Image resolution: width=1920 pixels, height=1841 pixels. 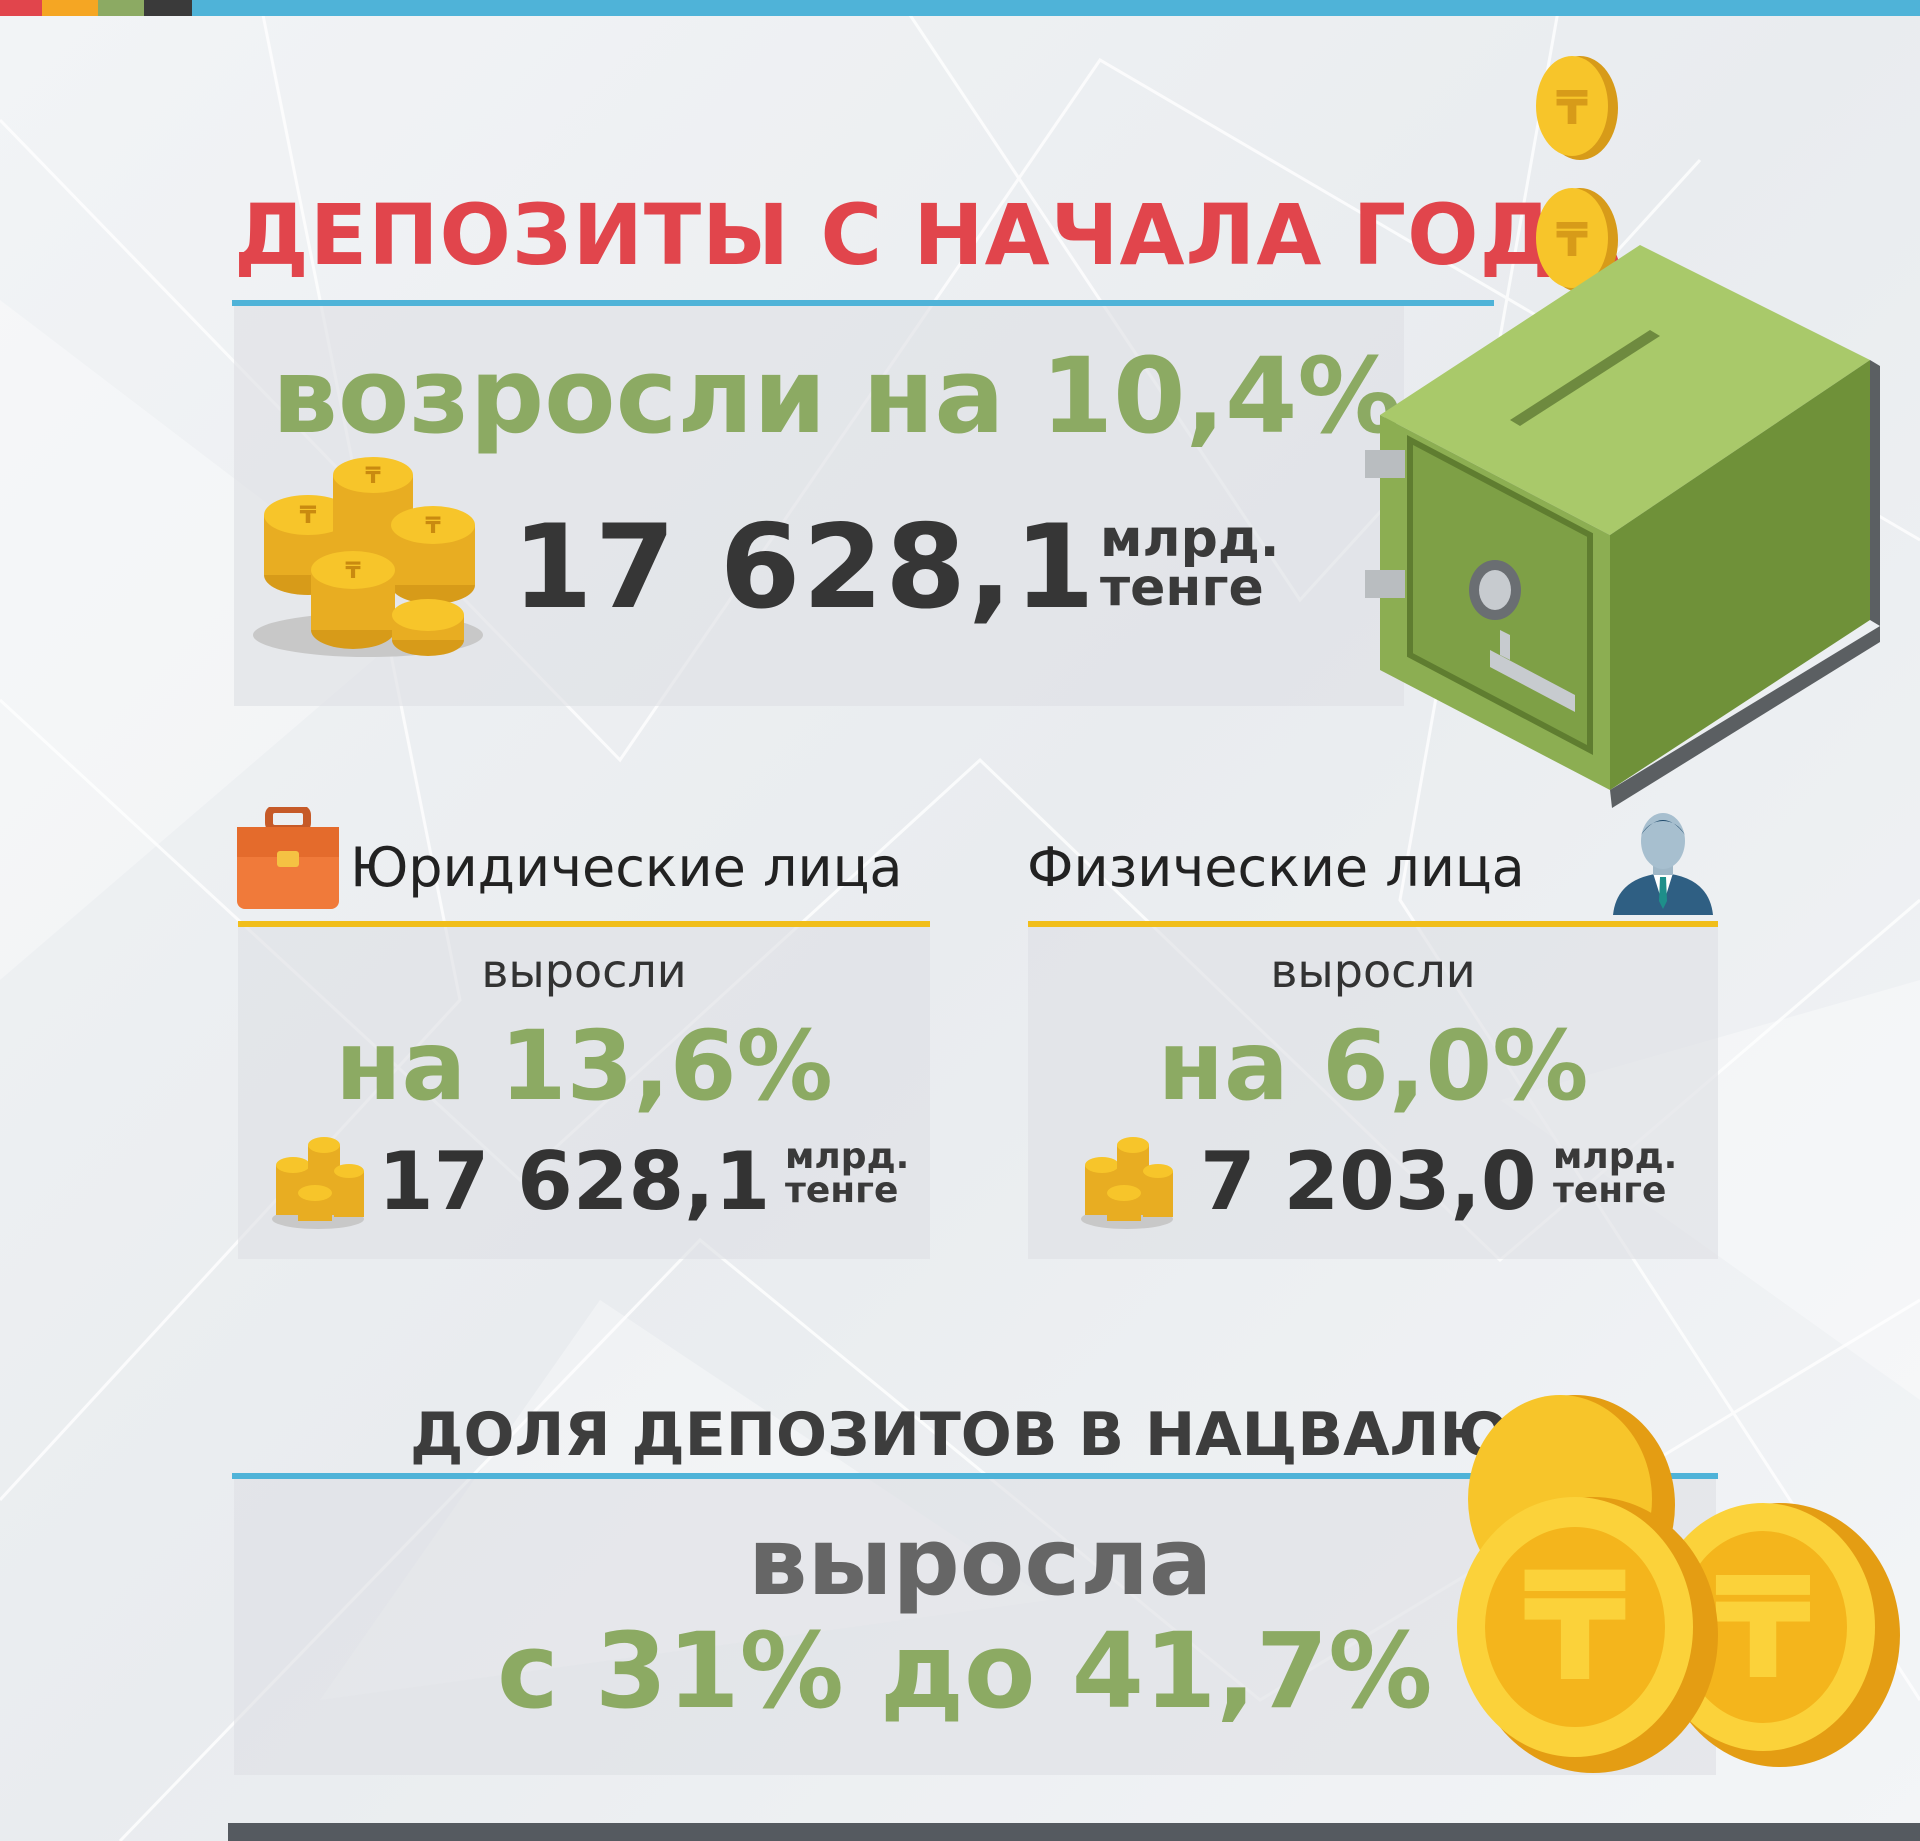 I want to click on total-unit: млрд. тенге, so click(x=1190, y=564).